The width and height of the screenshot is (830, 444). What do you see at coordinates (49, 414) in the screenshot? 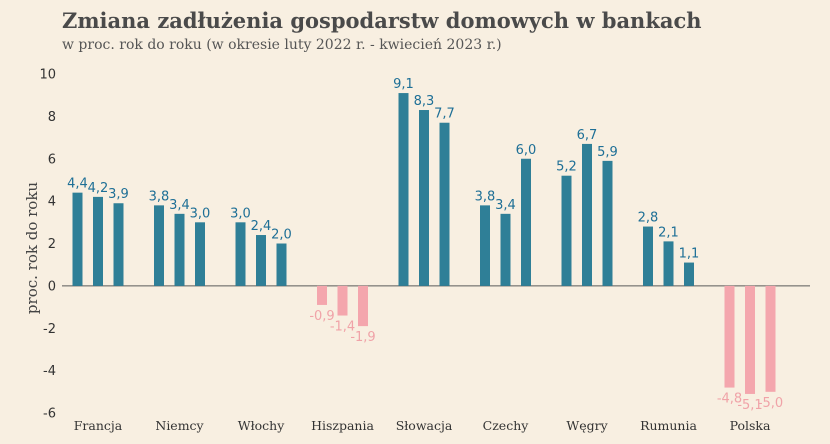
I see `y-tick-label: -6` at bounding box center [49, 414].